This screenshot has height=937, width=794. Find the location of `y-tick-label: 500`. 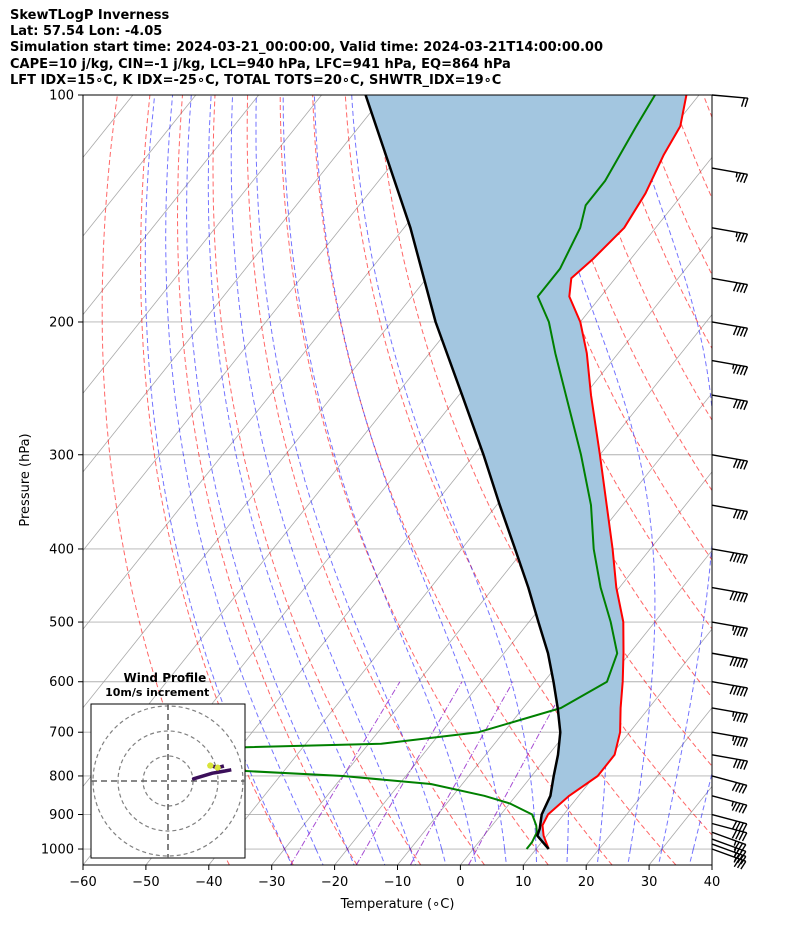

y-tick-label: 500 is located at coordinates (61, 623).